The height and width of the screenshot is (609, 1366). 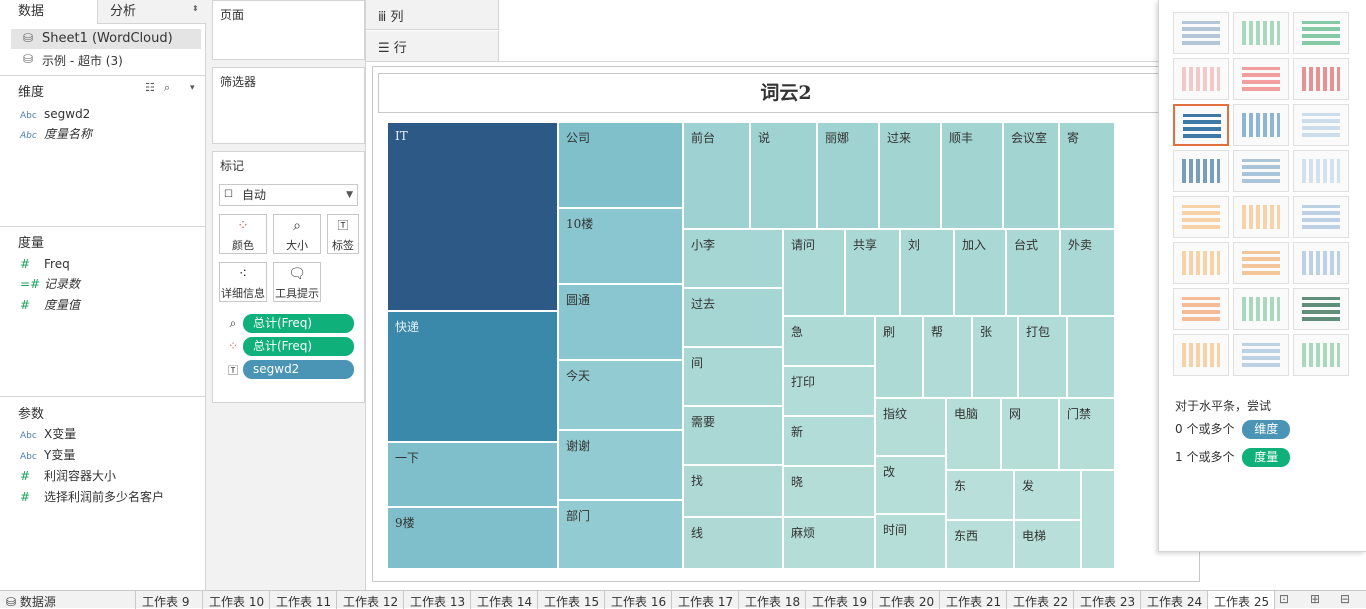 What do you see at coordinates (1201, 171) in the screenshot?
I see `treemap-thumbnail` at bounding box center [1201, 171].